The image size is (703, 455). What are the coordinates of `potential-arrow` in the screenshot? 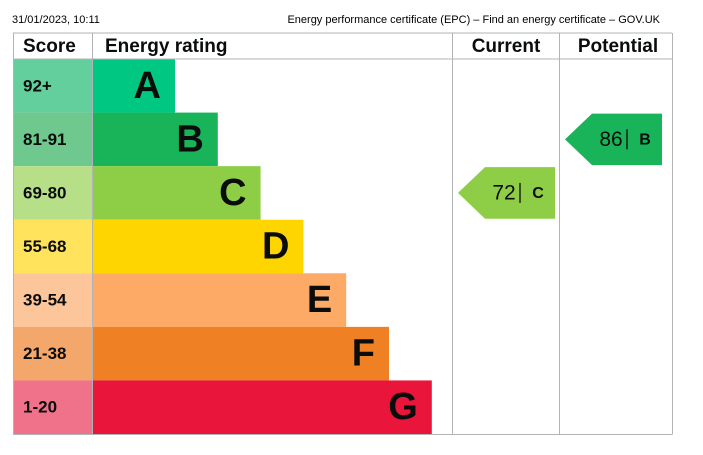 It's located at (613, 139).